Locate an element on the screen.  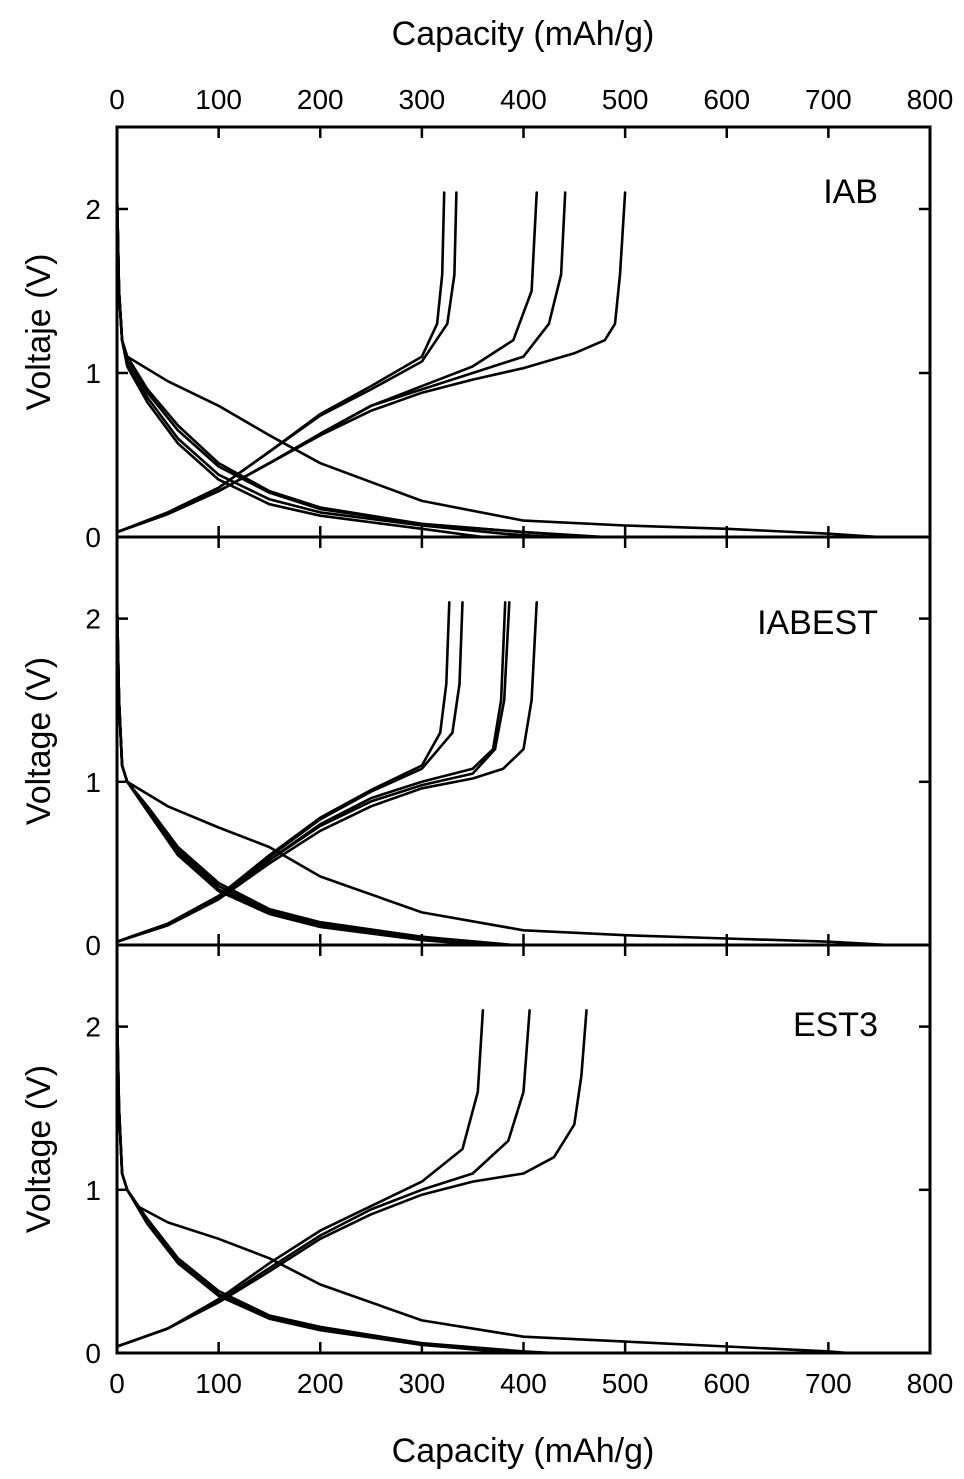
x-tick-label-bottom: 200 is located at coordinates (320, 1383).